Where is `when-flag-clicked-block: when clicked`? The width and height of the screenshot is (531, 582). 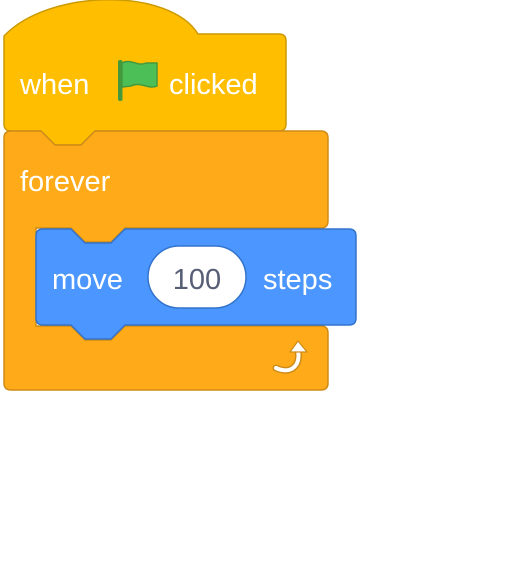
when-flag-clicked-block: when clicked is located at coordinates (145, 73).